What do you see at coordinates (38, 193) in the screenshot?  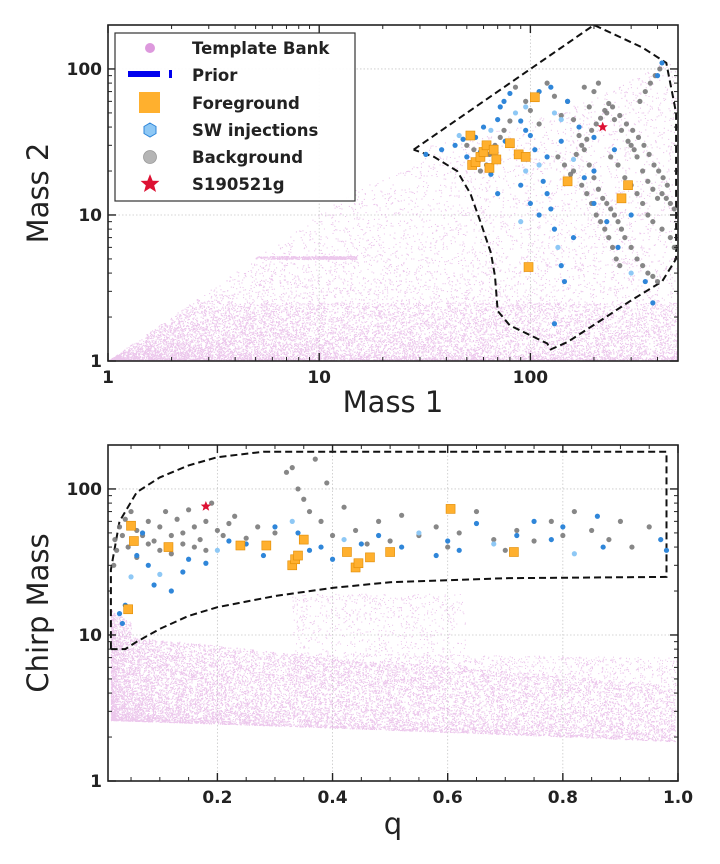 I see `mass-y-axis-label: Mass 2` at bounding box center [38, 193].